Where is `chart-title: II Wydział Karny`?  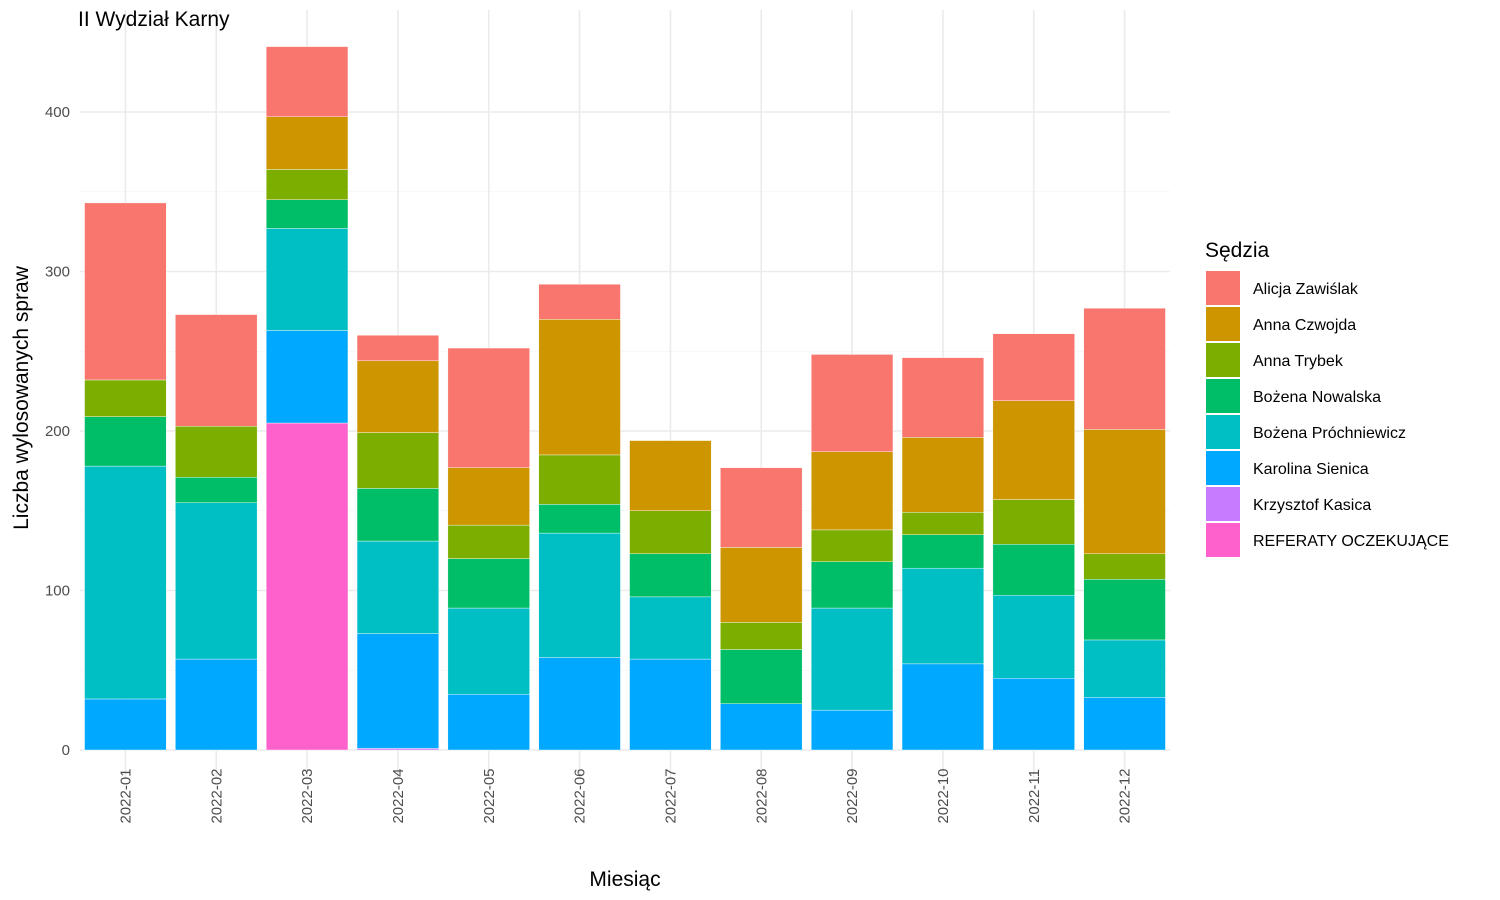
chart-title: II Wydział Karny is located at coordinates (154, 19).